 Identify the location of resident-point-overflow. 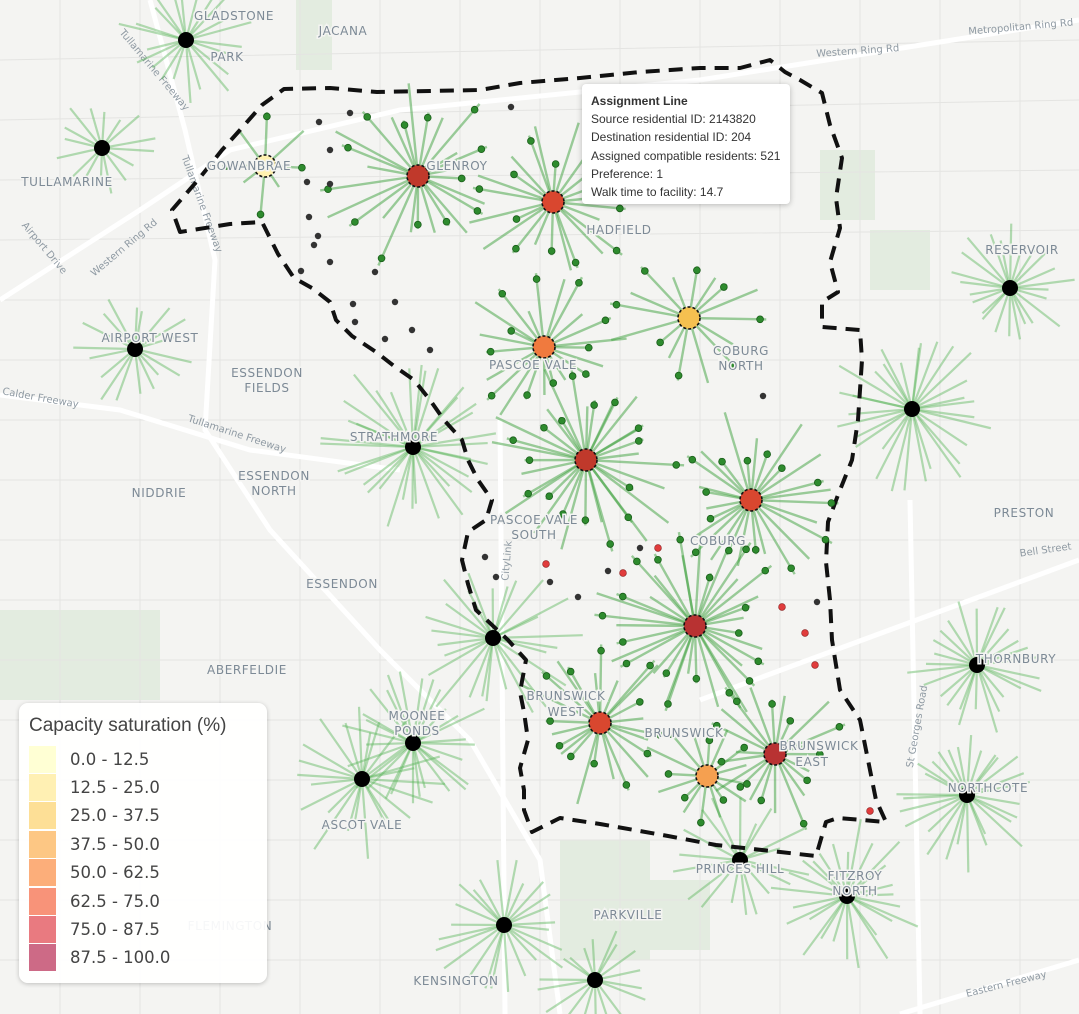
(623, 573).